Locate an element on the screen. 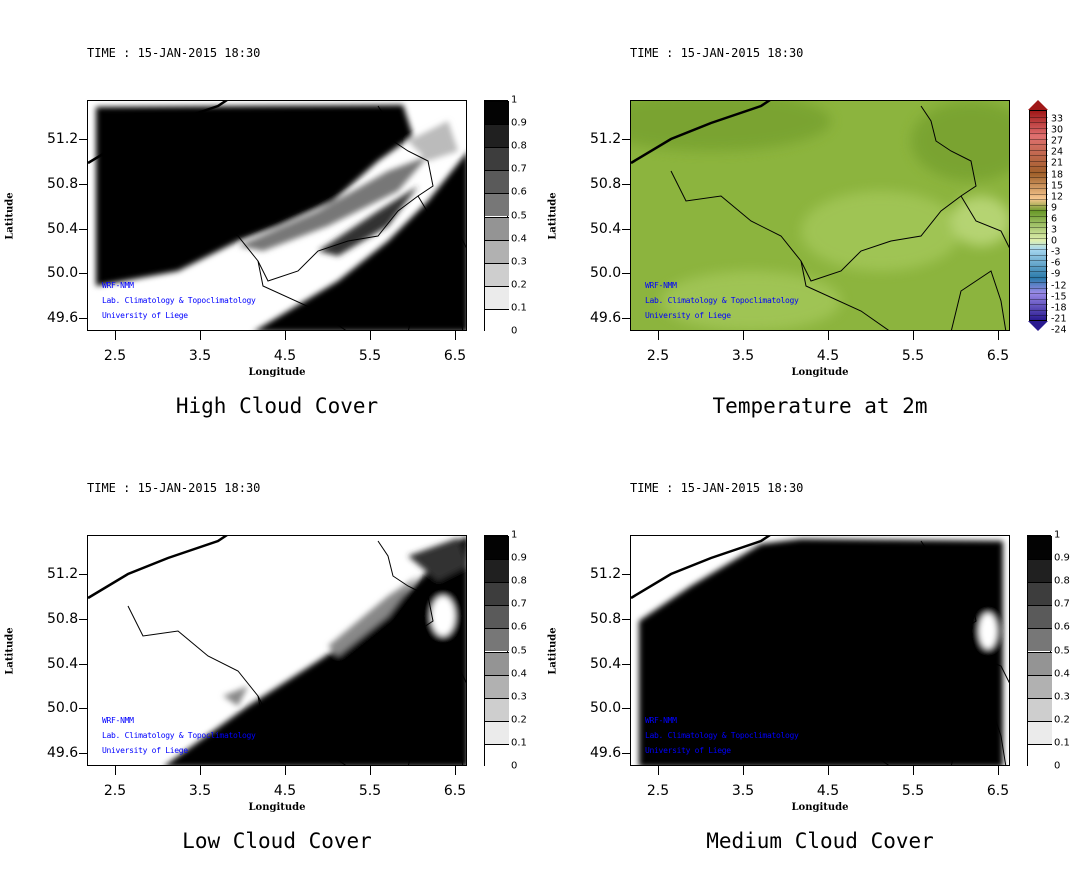  colorbar-arrow-top is located at coordinates (1038, 105).